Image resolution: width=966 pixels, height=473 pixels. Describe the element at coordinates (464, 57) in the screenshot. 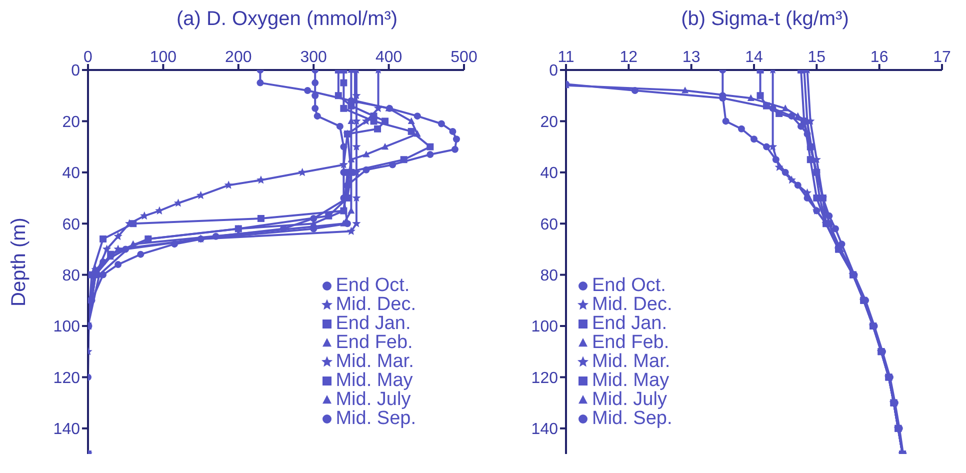

I see `x-tick-label: 500` at that location.